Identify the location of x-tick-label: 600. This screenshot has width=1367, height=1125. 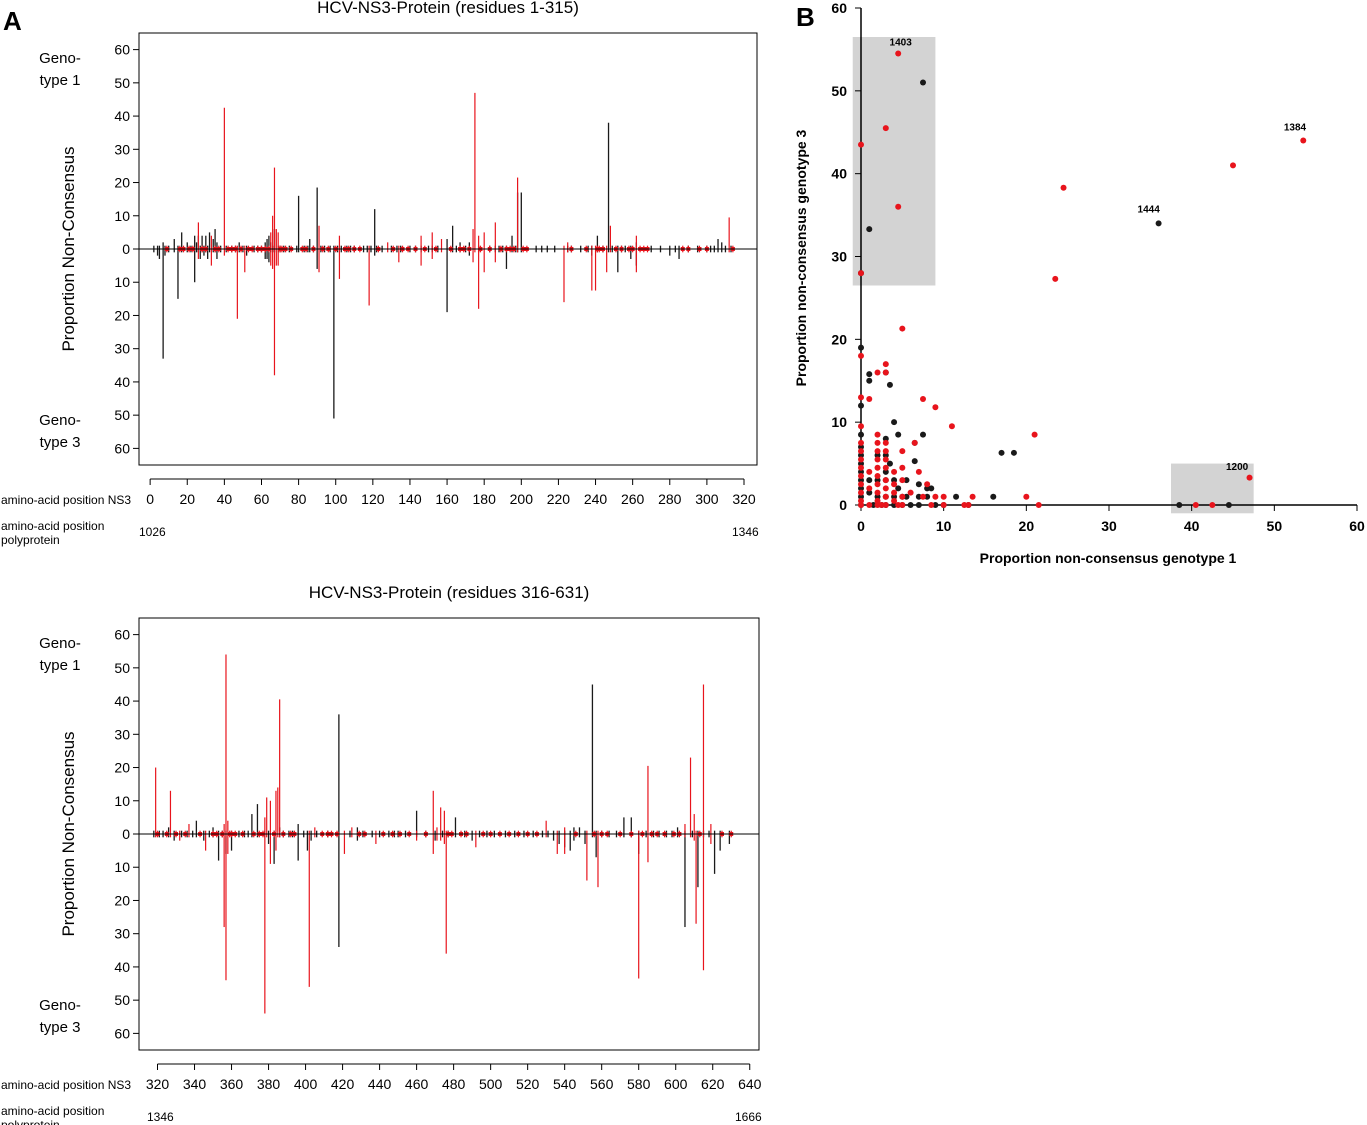
(676, 1084).